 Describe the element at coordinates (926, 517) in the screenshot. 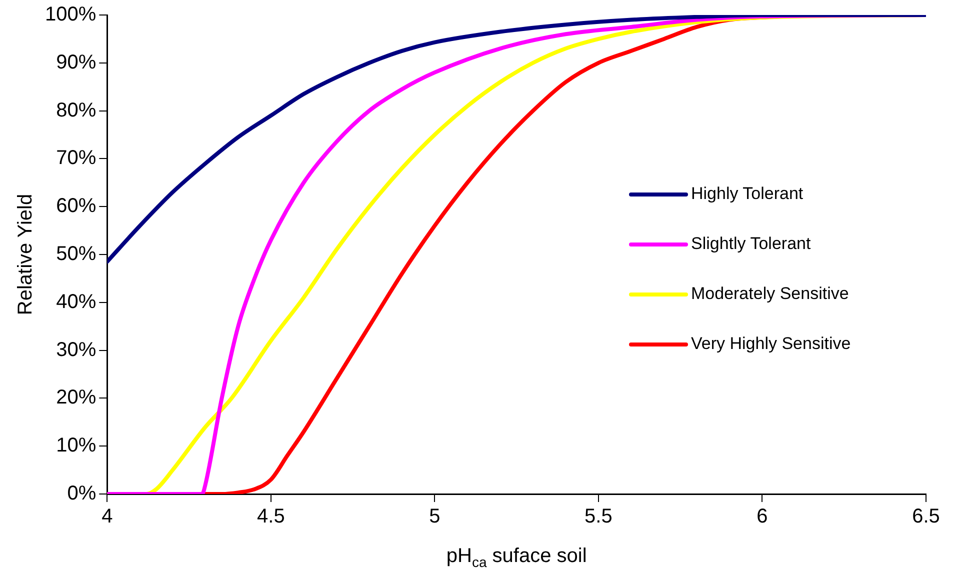

I see `x-tick-label: 6.5` at that location.